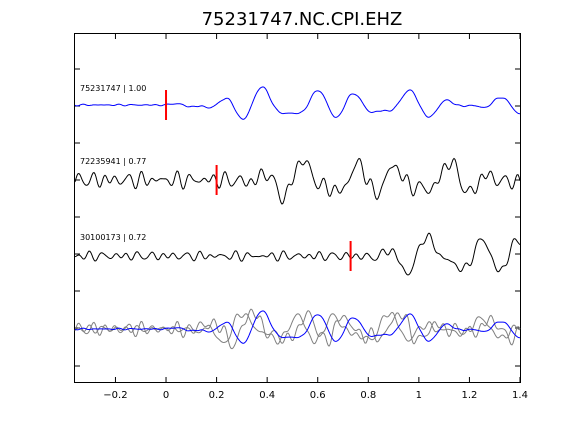 The width and height of the screenshot is (576, 432). What do you see at coordinates (520, 395) in the screenshot?
I see `x-tick-label: 1.4` at bounding box center [520, 395].